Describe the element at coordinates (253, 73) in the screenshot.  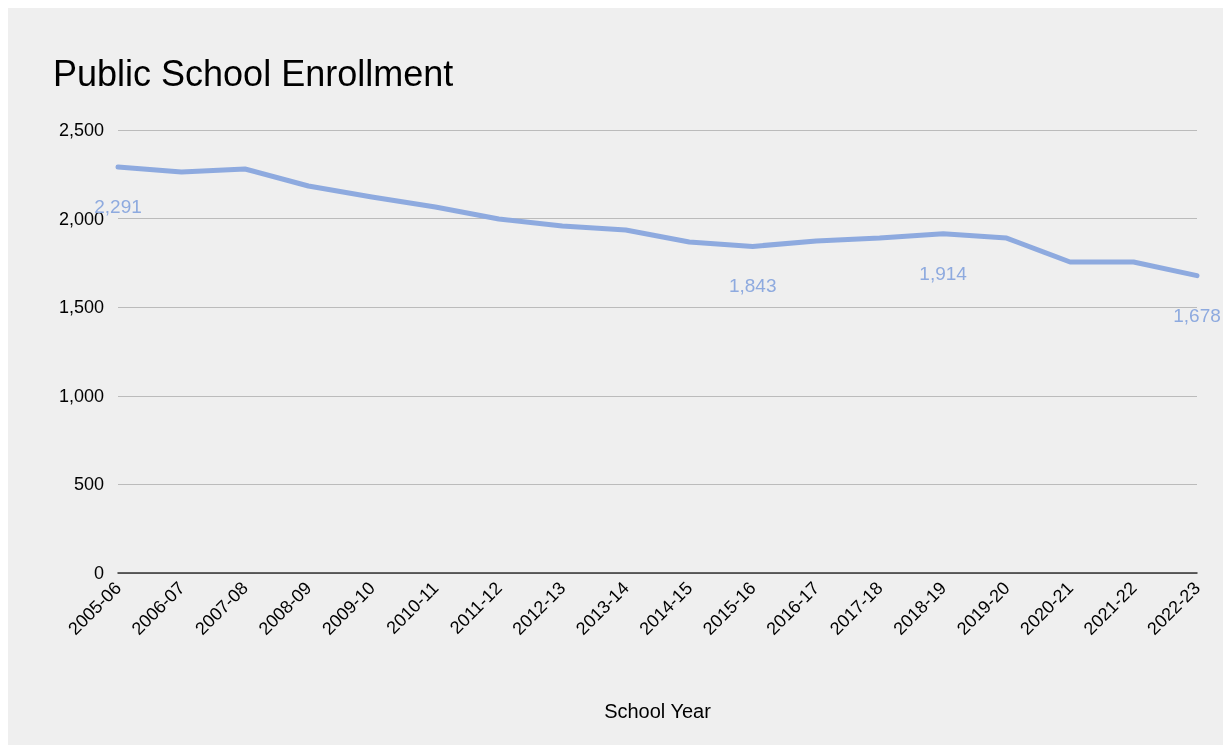
I see `chart-title: Public School Enrollment` at that location.